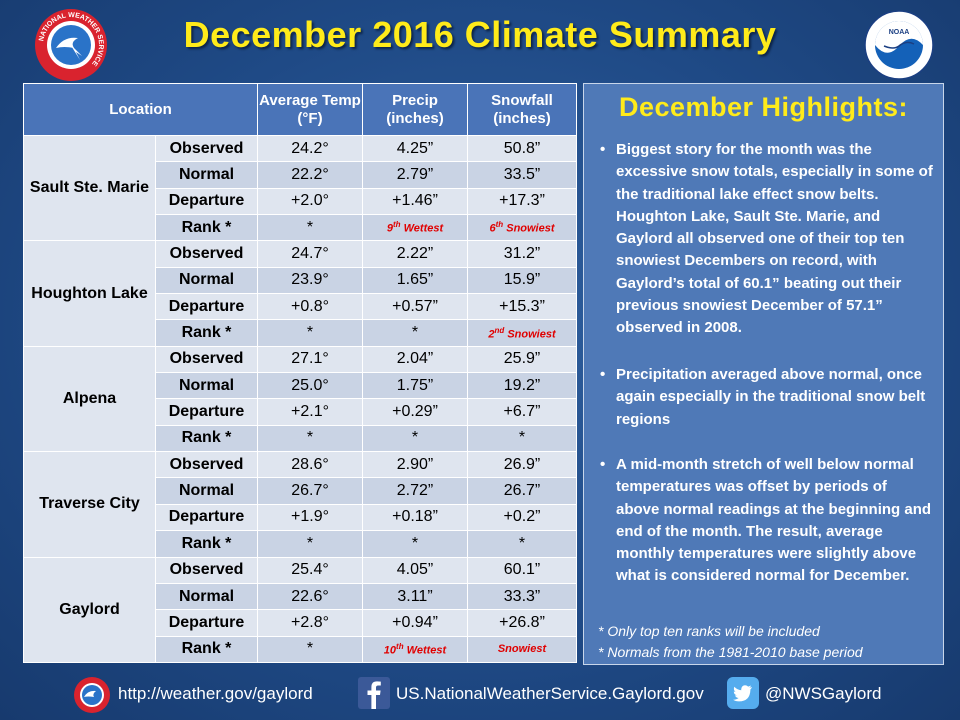 The height and width of the screenshot is (720, 960). What do you see at coordinates (522, 280) in the screenshot?
I see `snowfall-value: 15.9”` at bounding box center [522, 280].